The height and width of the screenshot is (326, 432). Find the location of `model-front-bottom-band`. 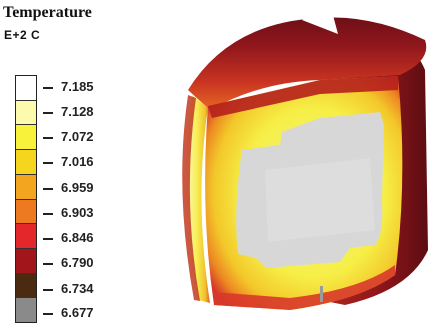

model-front-bottom-band is located at coordinates (304, 287).